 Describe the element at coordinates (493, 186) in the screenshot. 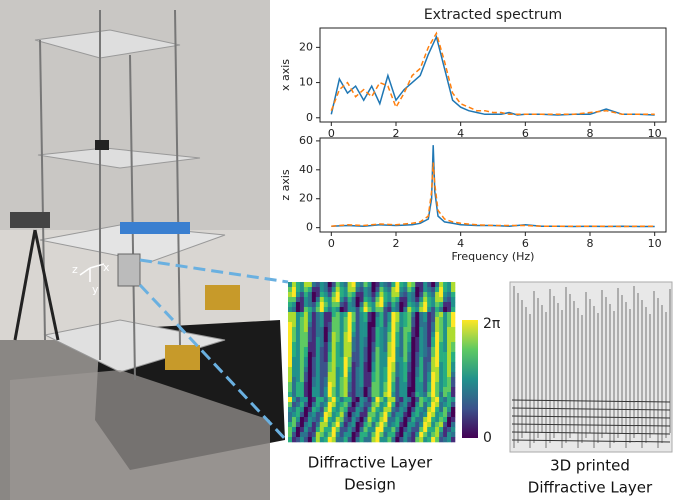

I see `series-line` at that location.